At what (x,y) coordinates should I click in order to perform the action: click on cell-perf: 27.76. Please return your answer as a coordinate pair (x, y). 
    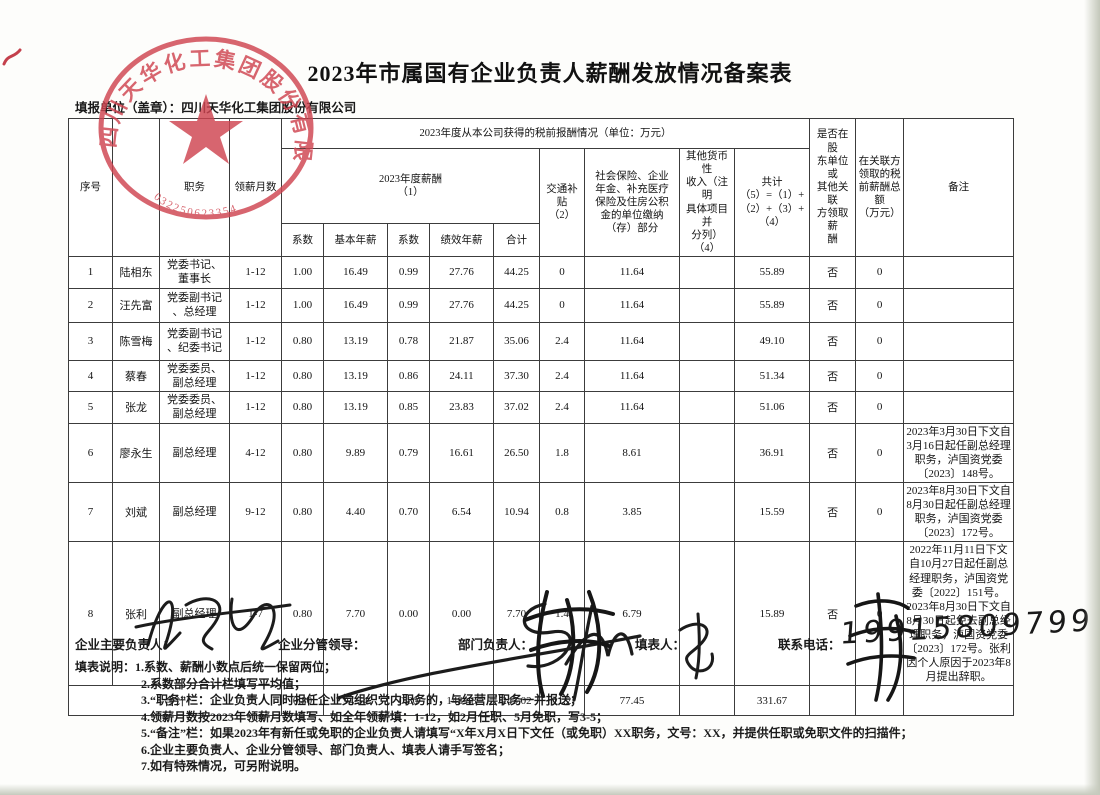
    Looking at the image, I should click on (461, 272).